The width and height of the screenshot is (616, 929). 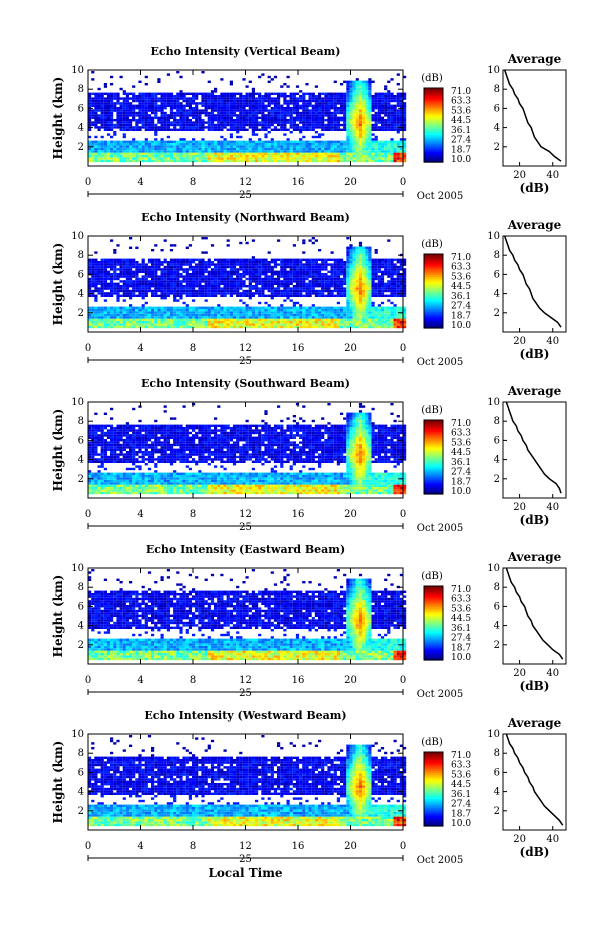 I want to click on x-tick-label: 16, so click(x=298, y=182).